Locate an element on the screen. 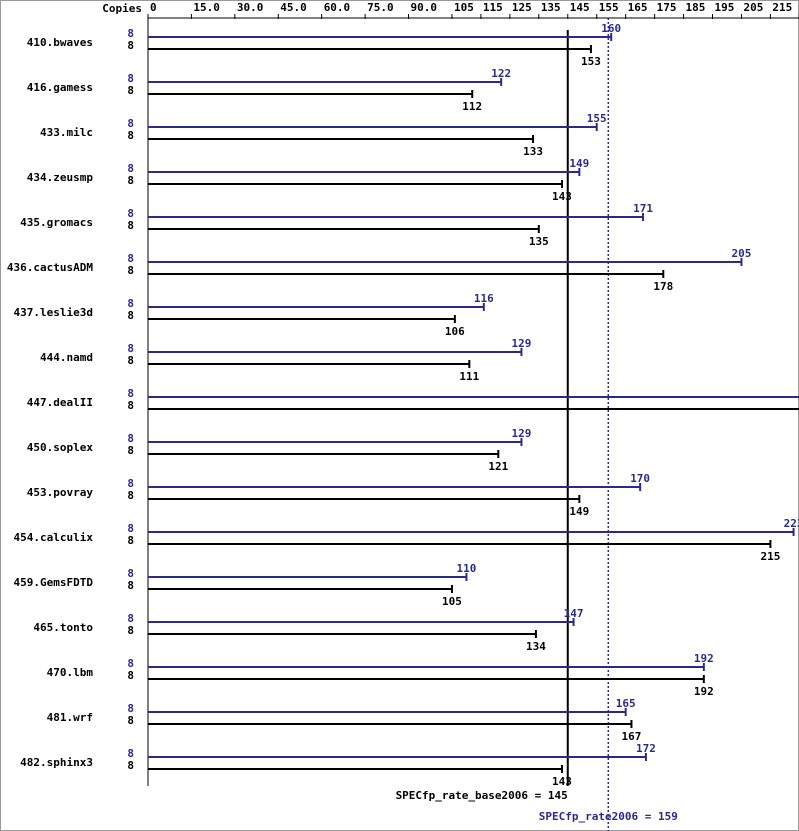 This screenshot has width=799, height=831. x-tick-label: 205 is located at coordinates (753, 7).